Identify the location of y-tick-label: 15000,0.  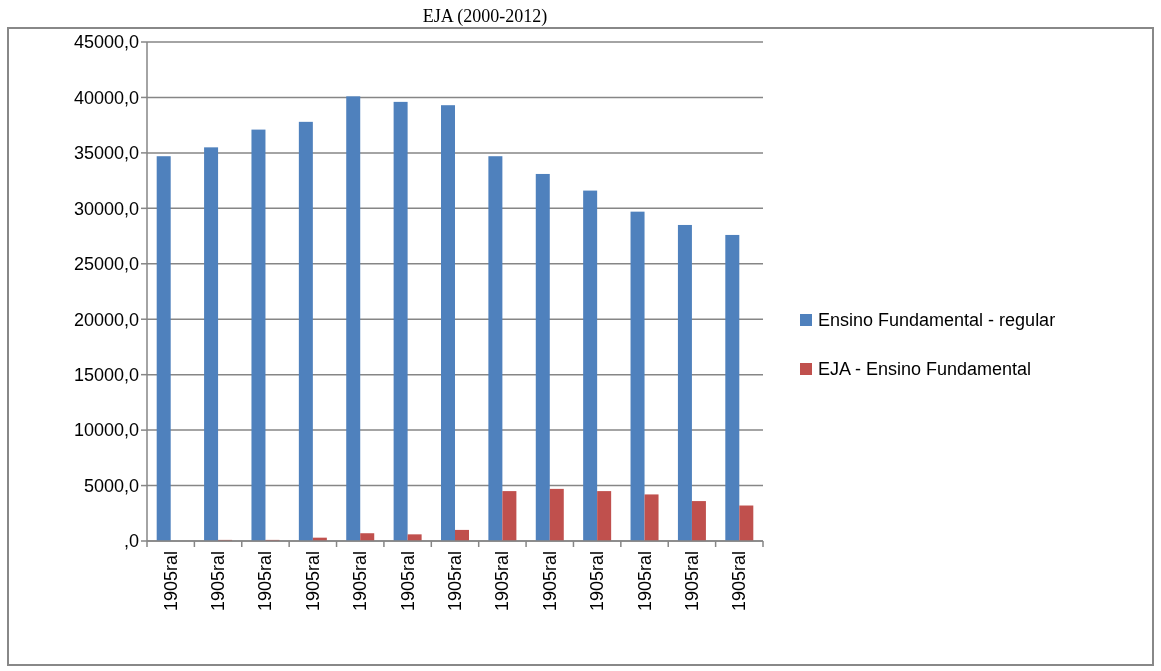
(106, 374).